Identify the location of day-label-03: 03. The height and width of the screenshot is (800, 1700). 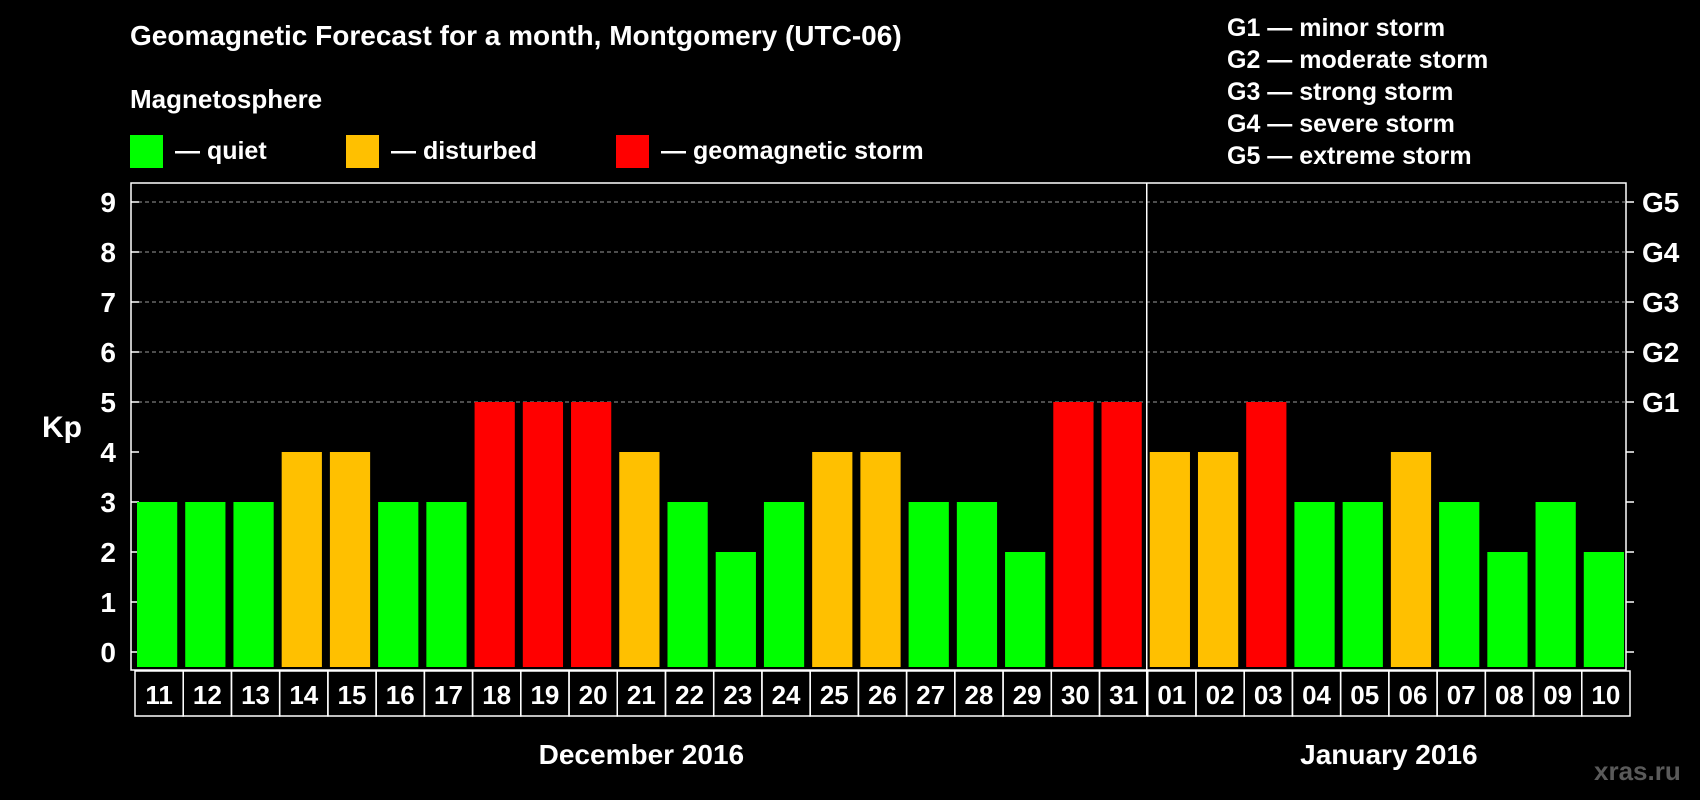
(1268, 695).